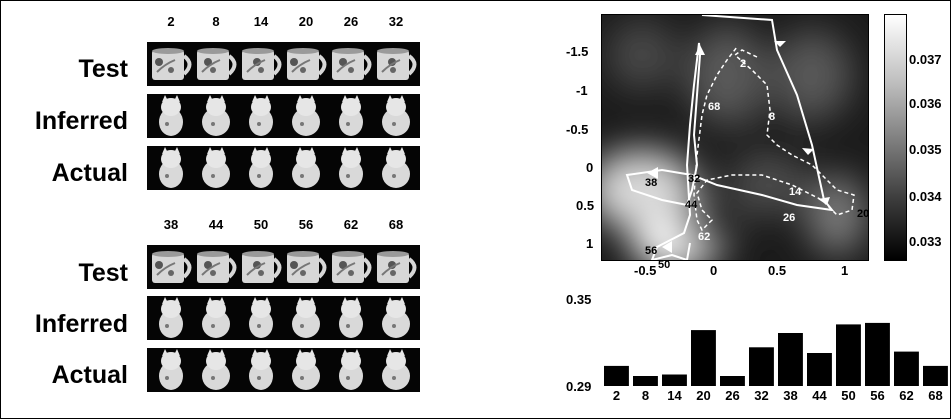 The image size is (951, 419). I want to click on bar-category-label: 62, so click(907, 395).